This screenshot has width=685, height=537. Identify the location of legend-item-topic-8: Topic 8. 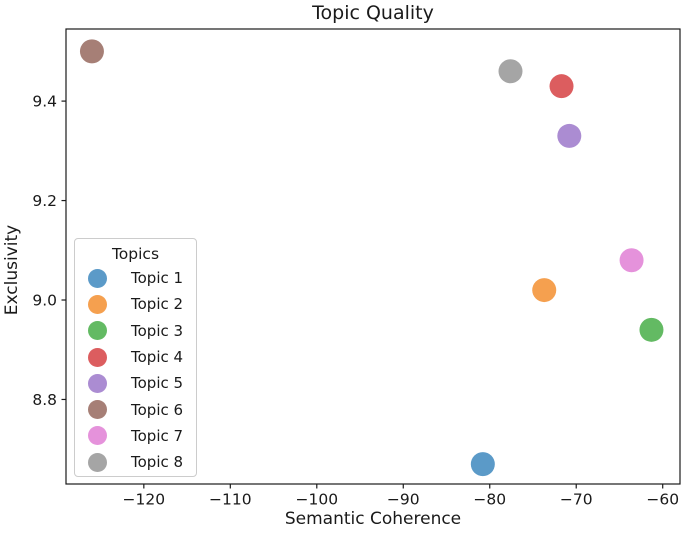
(135, 462).